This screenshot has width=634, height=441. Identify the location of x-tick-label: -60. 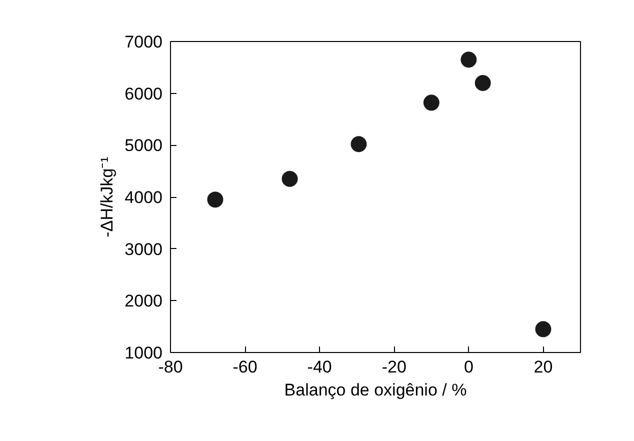
(245, 367).